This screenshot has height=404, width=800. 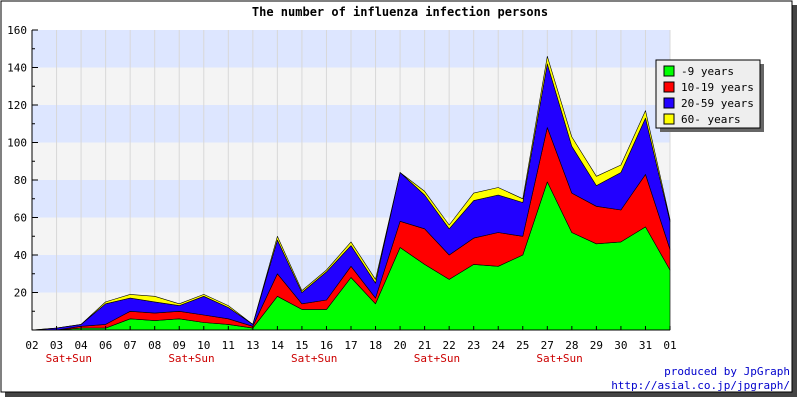 I want to click on x-tick-label: 15, so click(x=301, y=345).